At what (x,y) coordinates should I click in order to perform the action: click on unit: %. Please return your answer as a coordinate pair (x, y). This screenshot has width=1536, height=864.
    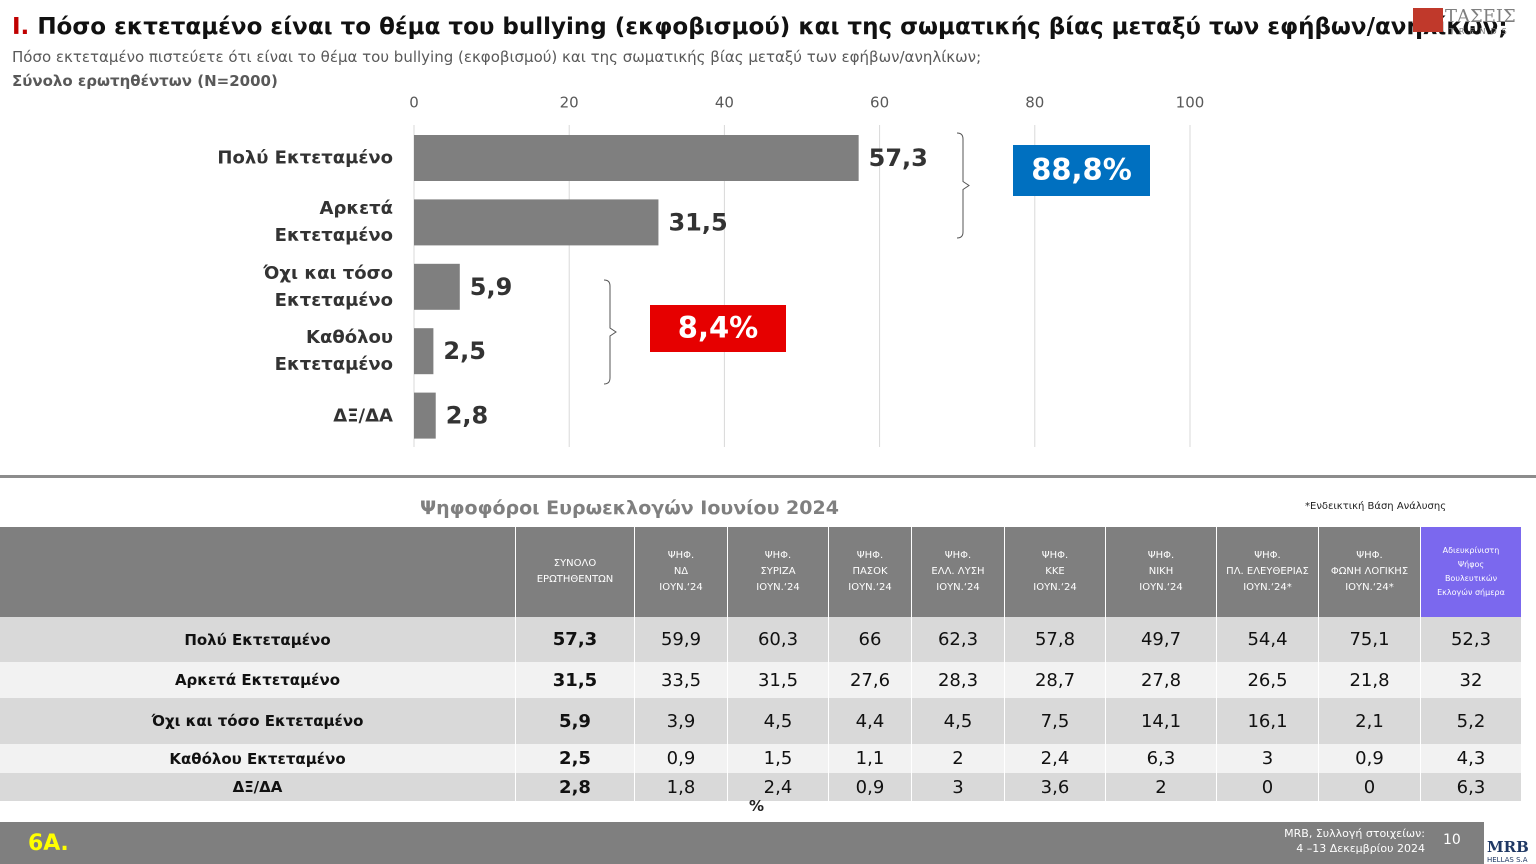
    Looking at the image, I should click on (757, 806).